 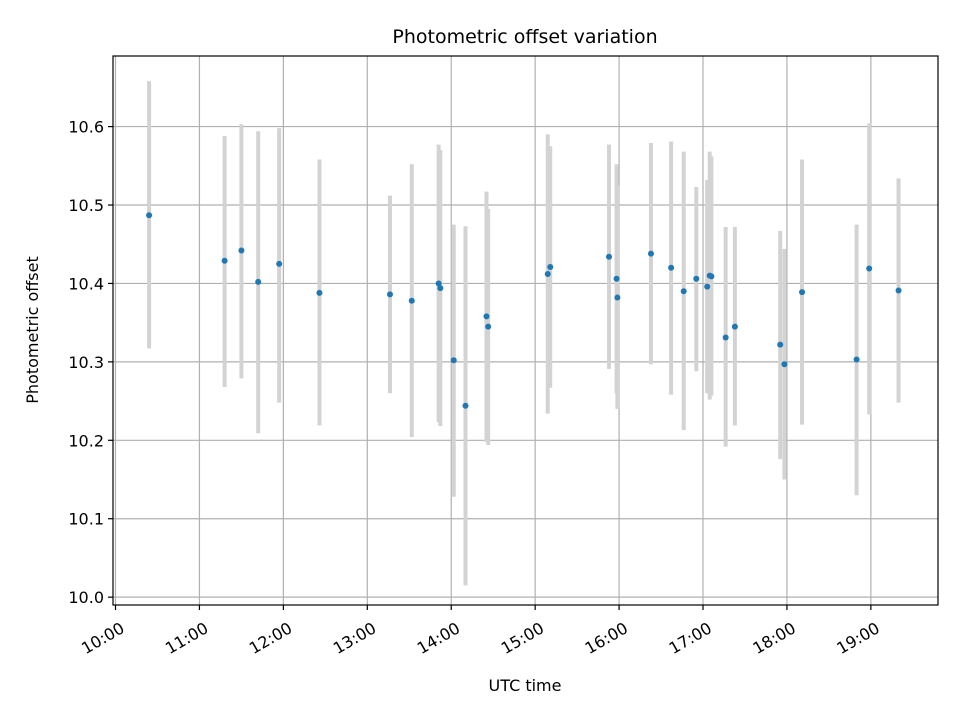 What do you see at coordinates (86, 440) in the screenshot?
I see `y-tick-label: 10.2` at bounding box center [86, 440].